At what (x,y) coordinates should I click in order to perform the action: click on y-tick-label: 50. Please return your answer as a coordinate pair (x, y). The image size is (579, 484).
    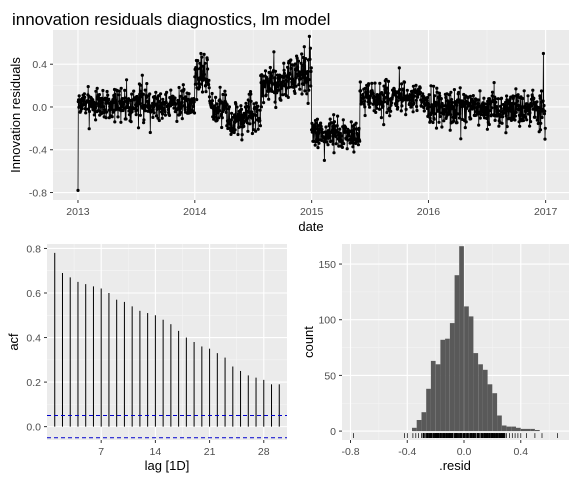
    Looking at the image, I should click on (330, 376).